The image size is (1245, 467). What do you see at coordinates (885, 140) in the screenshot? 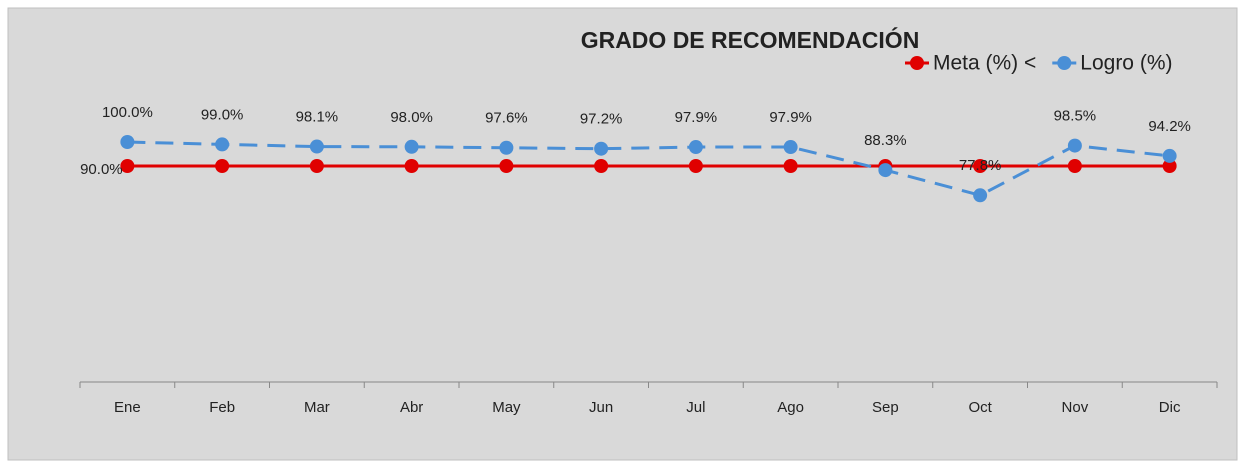
I see `data-label: 88.3%` at bounding box center [885, 140].